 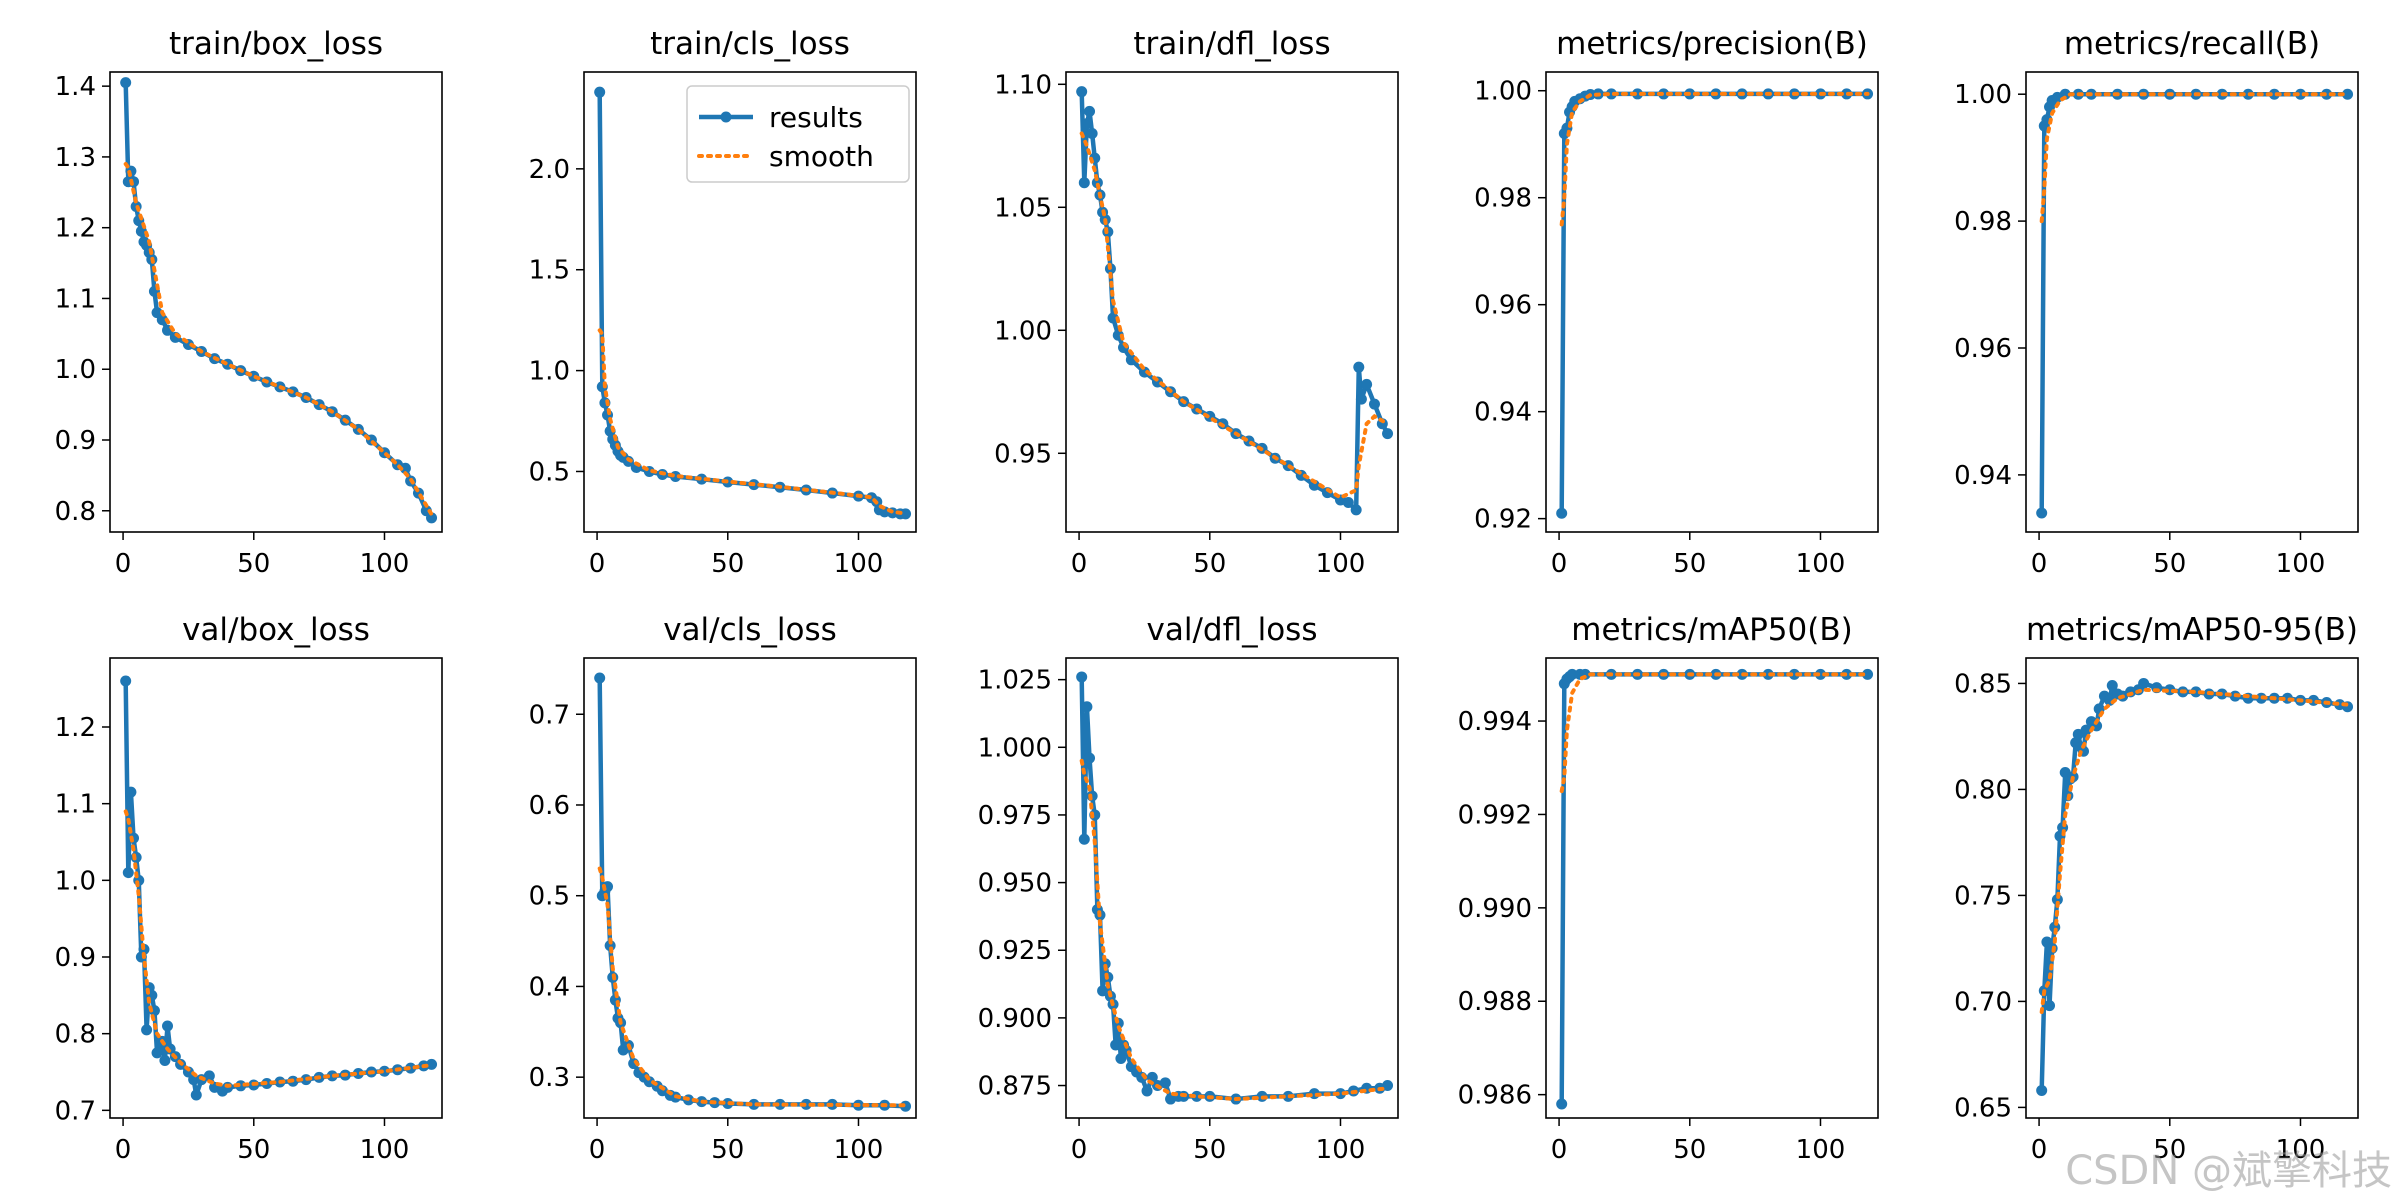 I want to click on y-tick-label: 0.65, so click(x=1983, y=1108).